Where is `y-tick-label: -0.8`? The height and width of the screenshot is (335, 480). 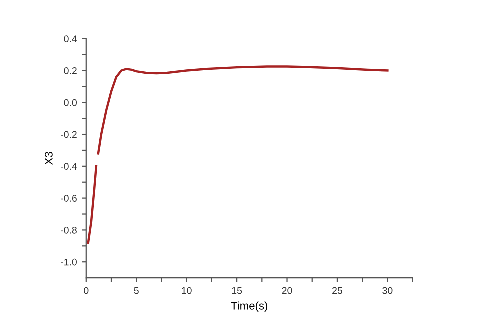 y-tick-label: -0.8 is located at coordinates (69, 230).